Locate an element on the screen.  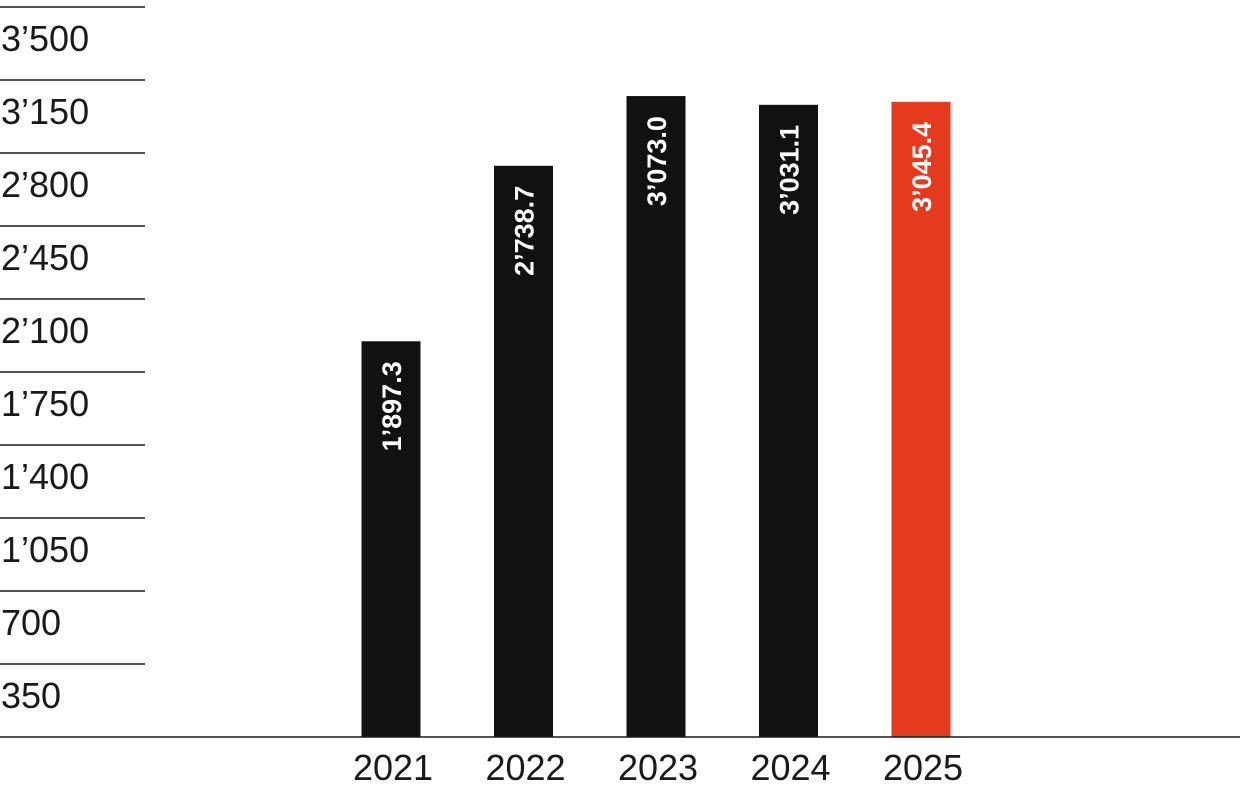
gridlines is located at coordinates (72, 335).